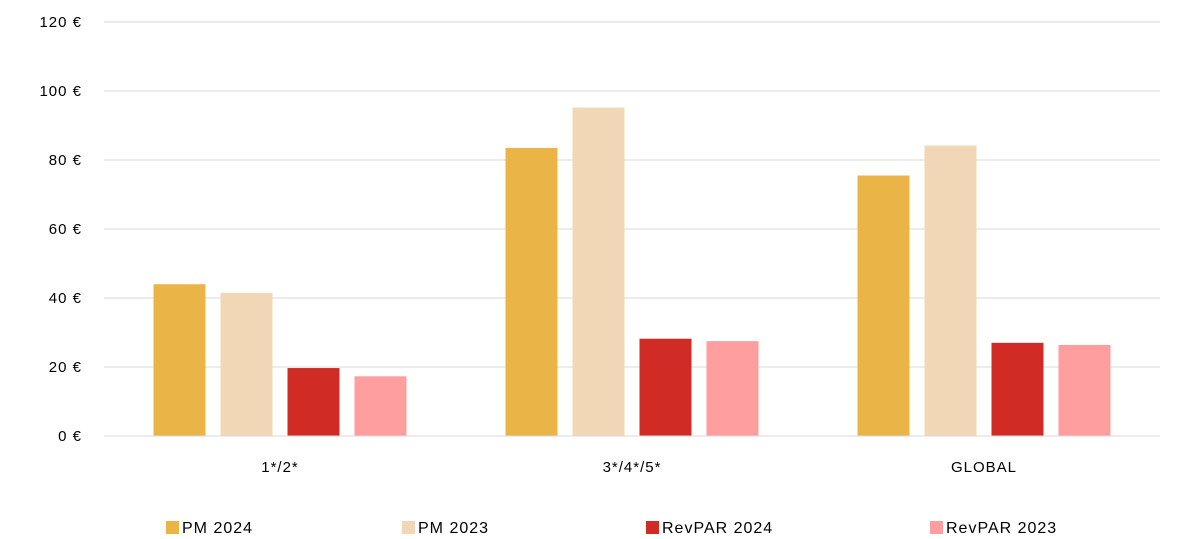  What do you see at coordinates (65, 160) in the screenshot?
I see `y-tick-label: 80 €` at bounding box center [65, 160].